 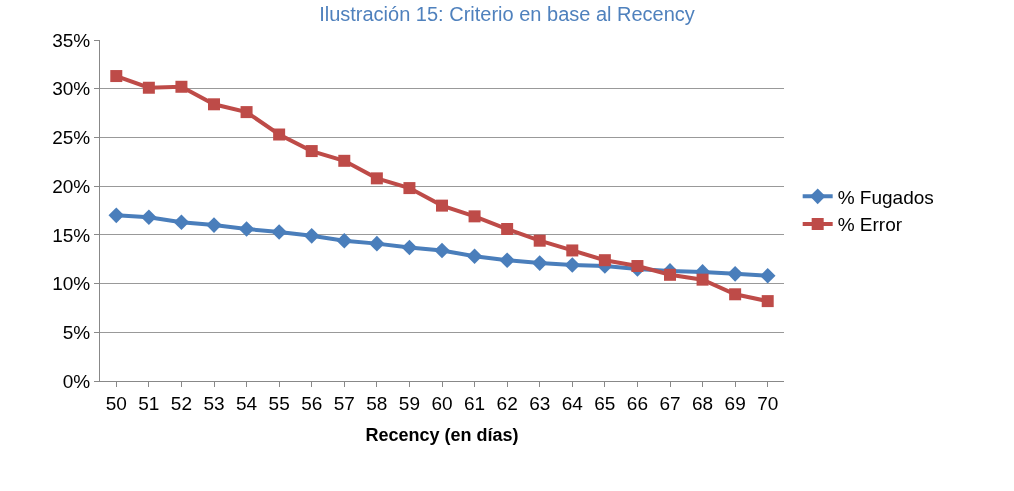 I want to click on x-tick-label: 58, so click(x=377, y=403).